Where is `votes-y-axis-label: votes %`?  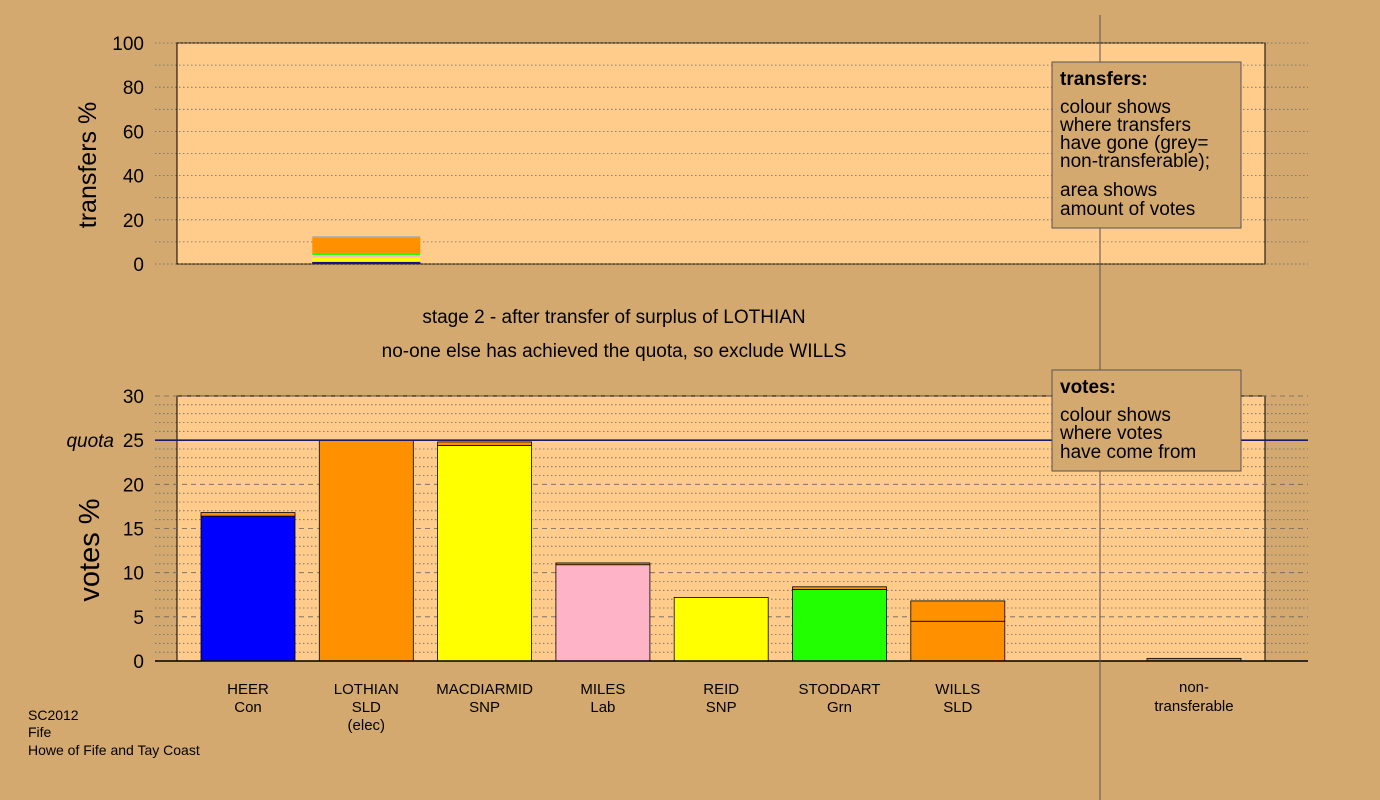
votes-y-axis-label: votes % is located at coordinates (90, 549).